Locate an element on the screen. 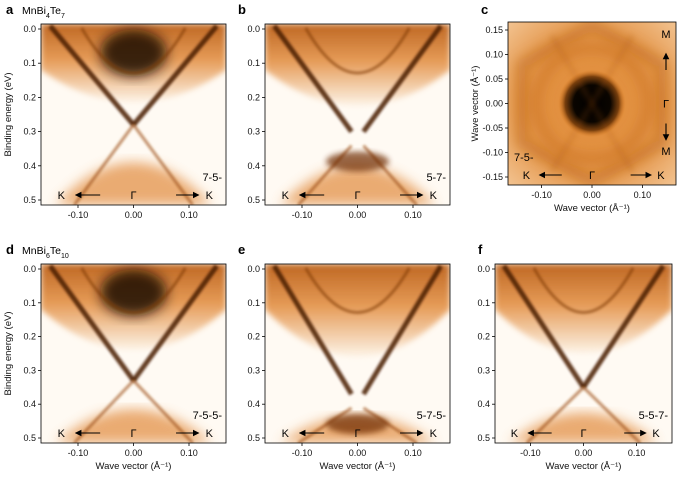 This screenshot has width=685, height=484. panel-label: e is located at coordinates (241, 249).